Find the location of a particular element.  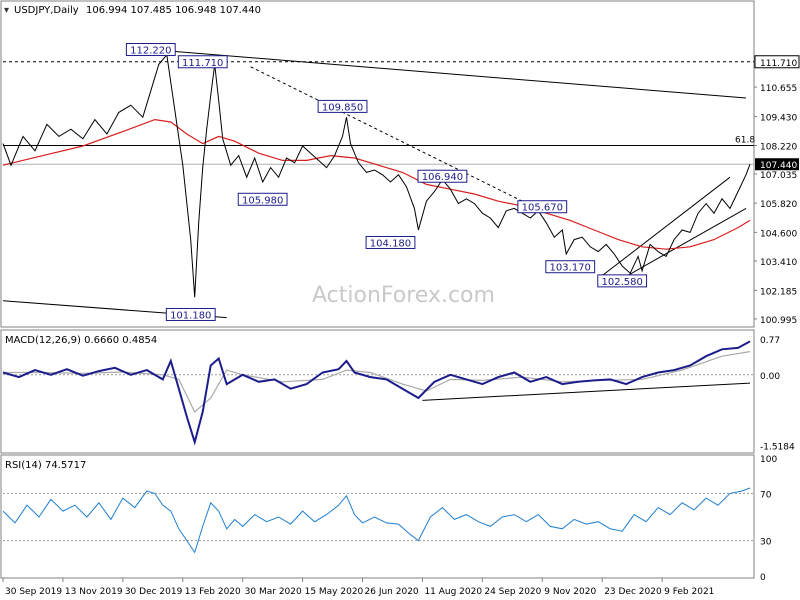

y-tick-label-6: 105.820 is located at coordinates (778, 205).